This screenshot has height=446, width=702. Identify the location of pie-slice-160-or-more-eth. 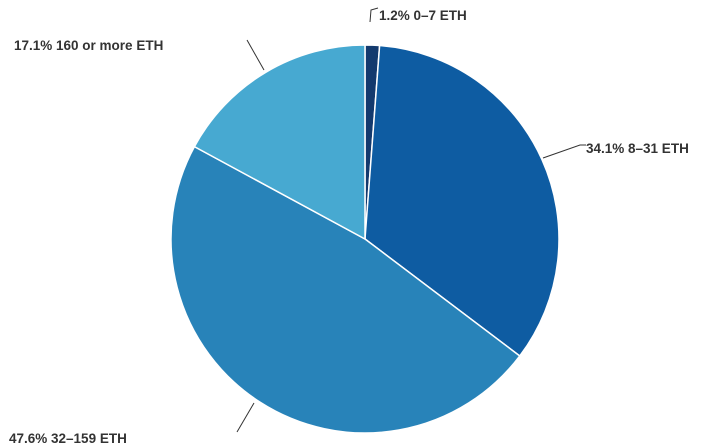
(279, 142).